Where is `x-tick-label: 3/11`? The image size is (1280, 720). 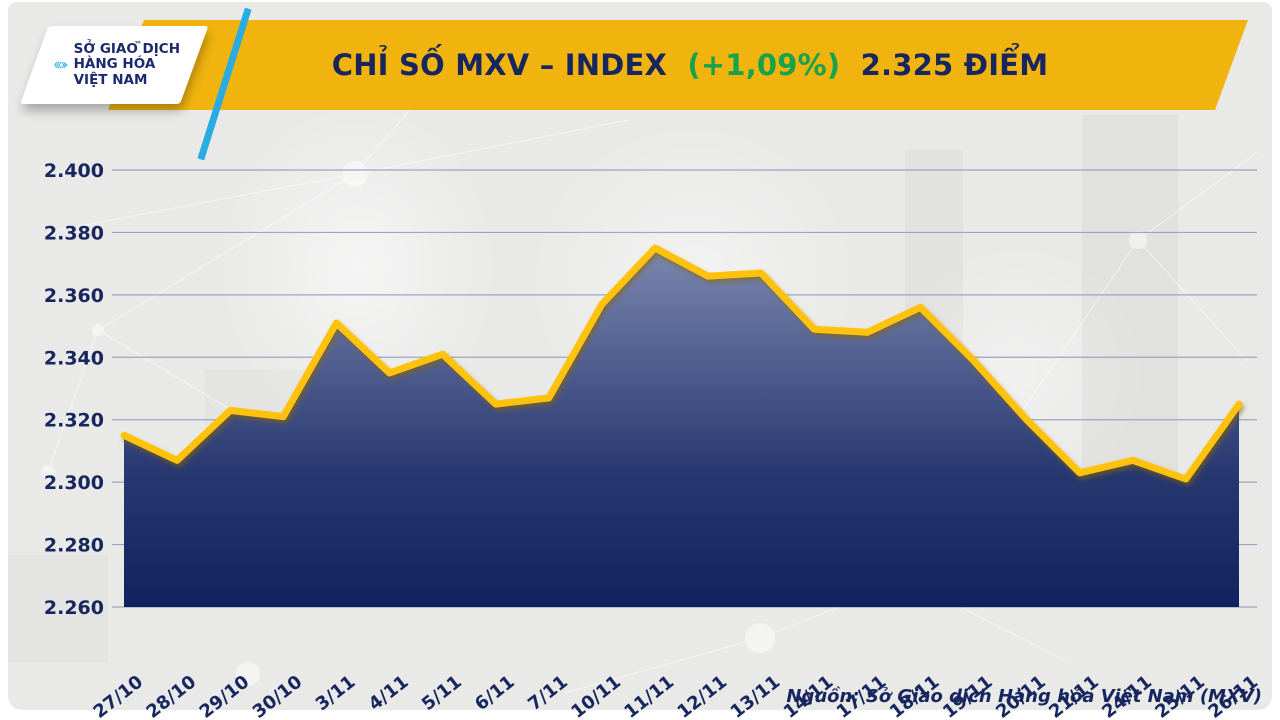 x-tick-label: 3/11 is located at coordinates (336, 693).